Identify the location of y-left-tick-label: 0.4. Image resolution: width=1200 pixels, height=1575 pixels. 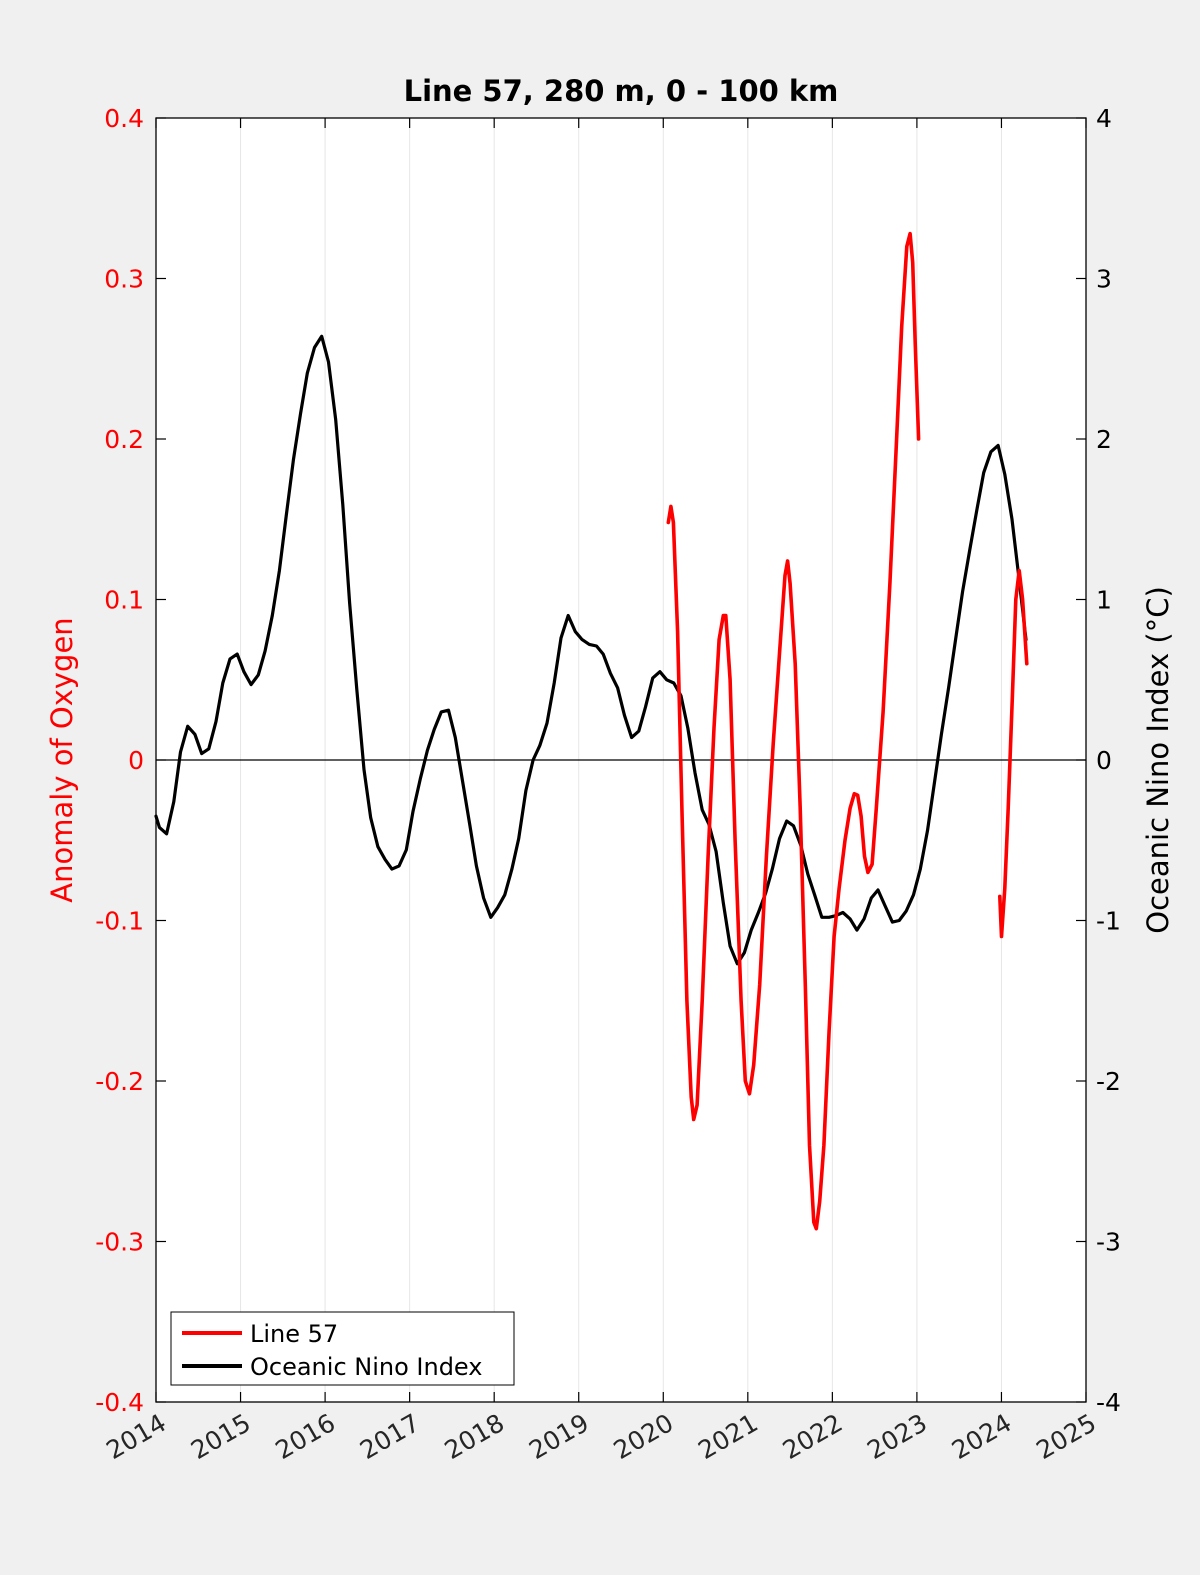
(124, 118).